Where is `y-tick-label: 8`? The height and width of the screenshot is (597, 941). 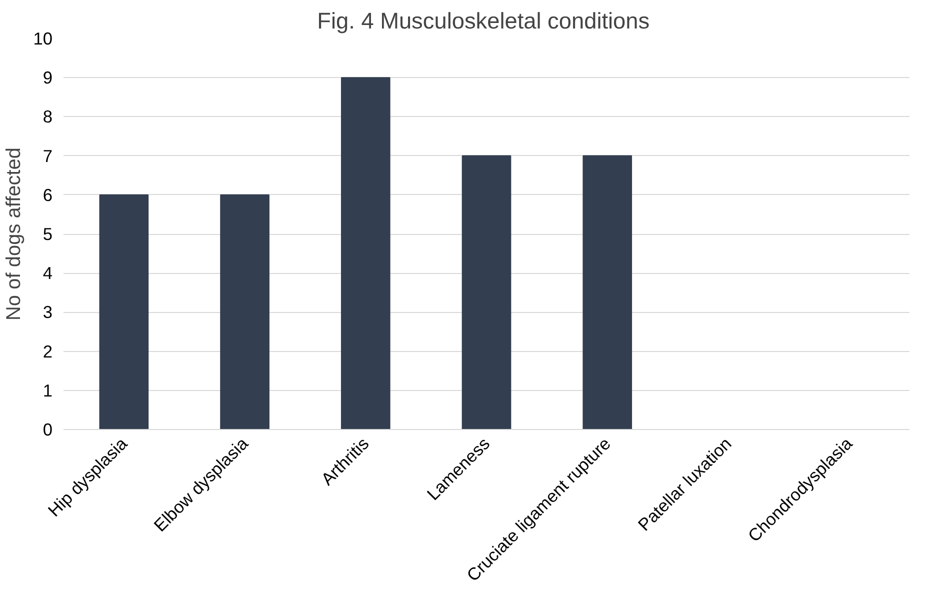
y-tick-label: 8 is located at coordinates (47, 116).